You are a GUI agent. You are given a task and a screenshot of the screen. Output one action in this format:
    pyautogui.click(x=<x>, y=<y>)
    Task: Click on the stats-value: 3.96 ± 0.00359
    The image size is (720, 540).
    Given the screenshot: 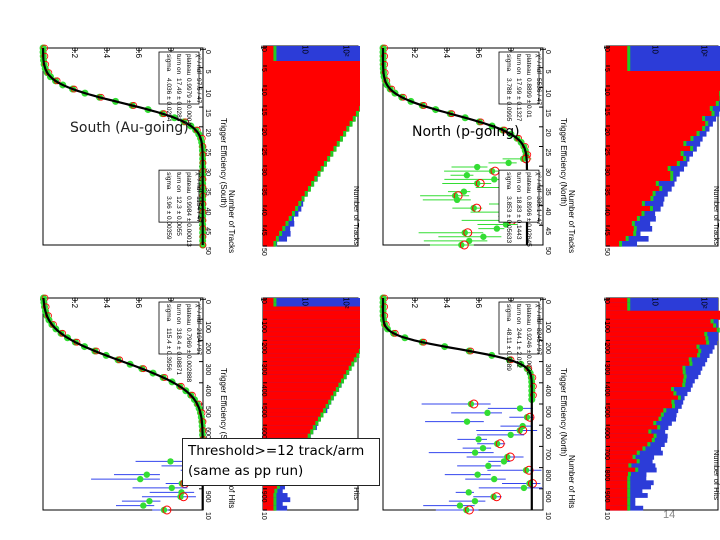 What is the action you would take?
    pyautogui.click(x=168, y=218)
    